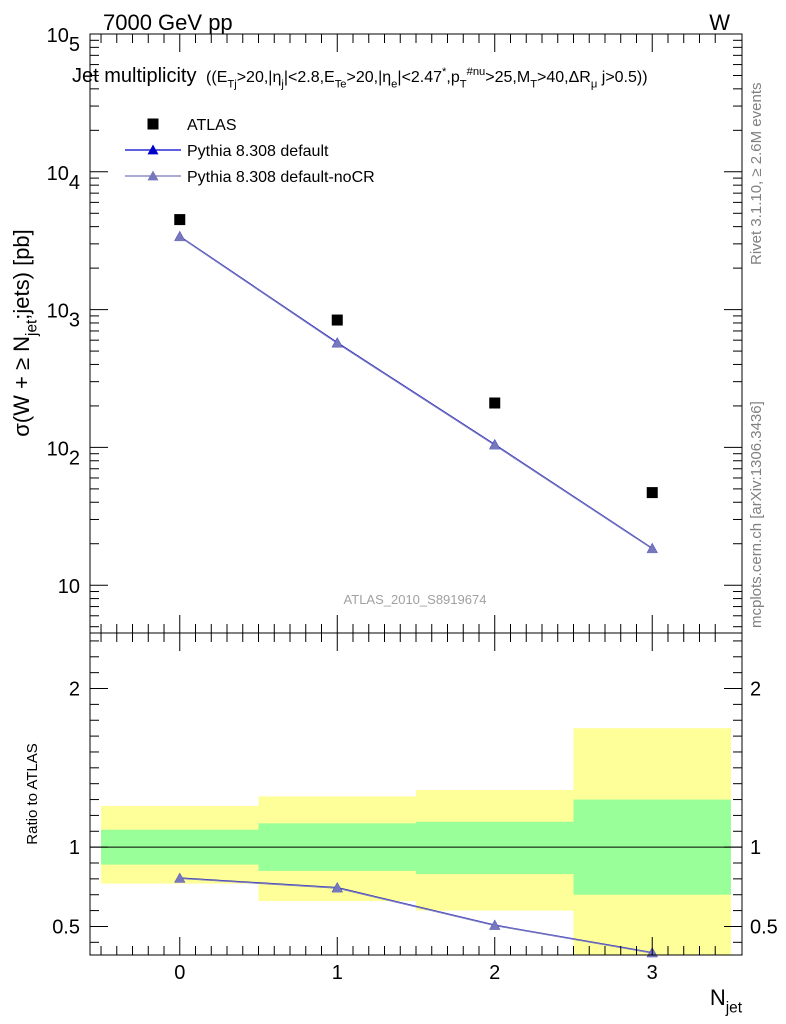 This screenshot has height=1024, width=786. I want to click on watermark: ATLAS_2010_S8919674, so click(415, 599).